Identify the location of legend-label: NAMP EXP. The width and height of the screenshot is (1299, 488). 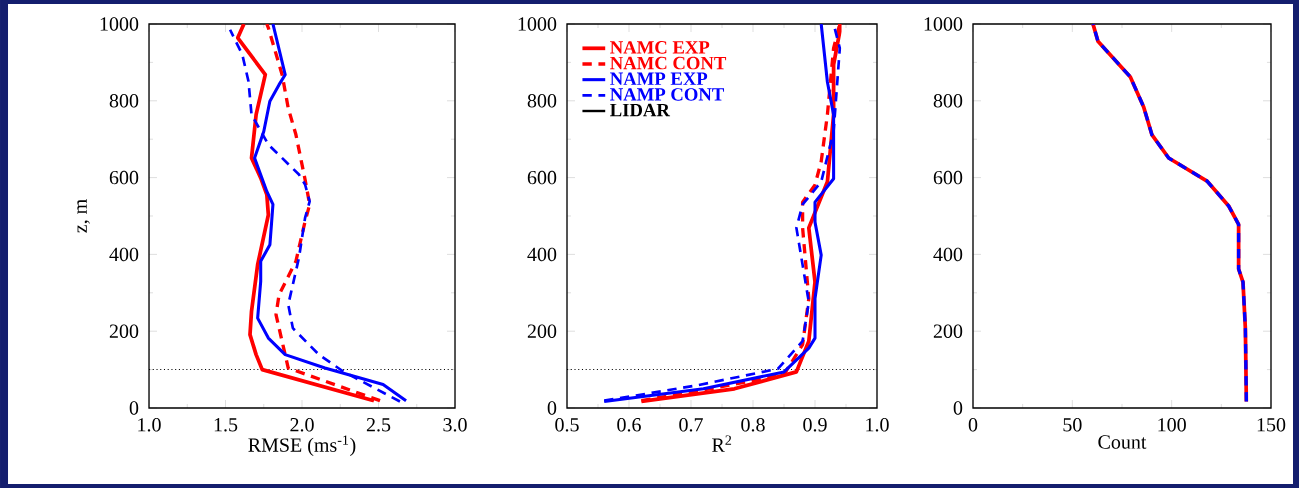
(659, 78).